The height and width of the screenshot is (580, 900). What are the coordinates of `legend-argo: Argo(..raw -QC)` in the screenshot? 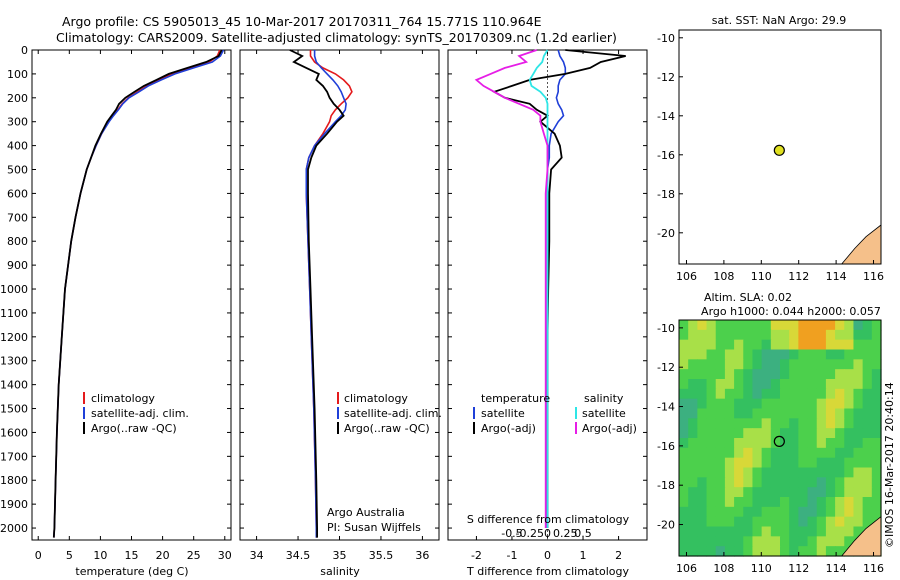 It's located at (387, 428).